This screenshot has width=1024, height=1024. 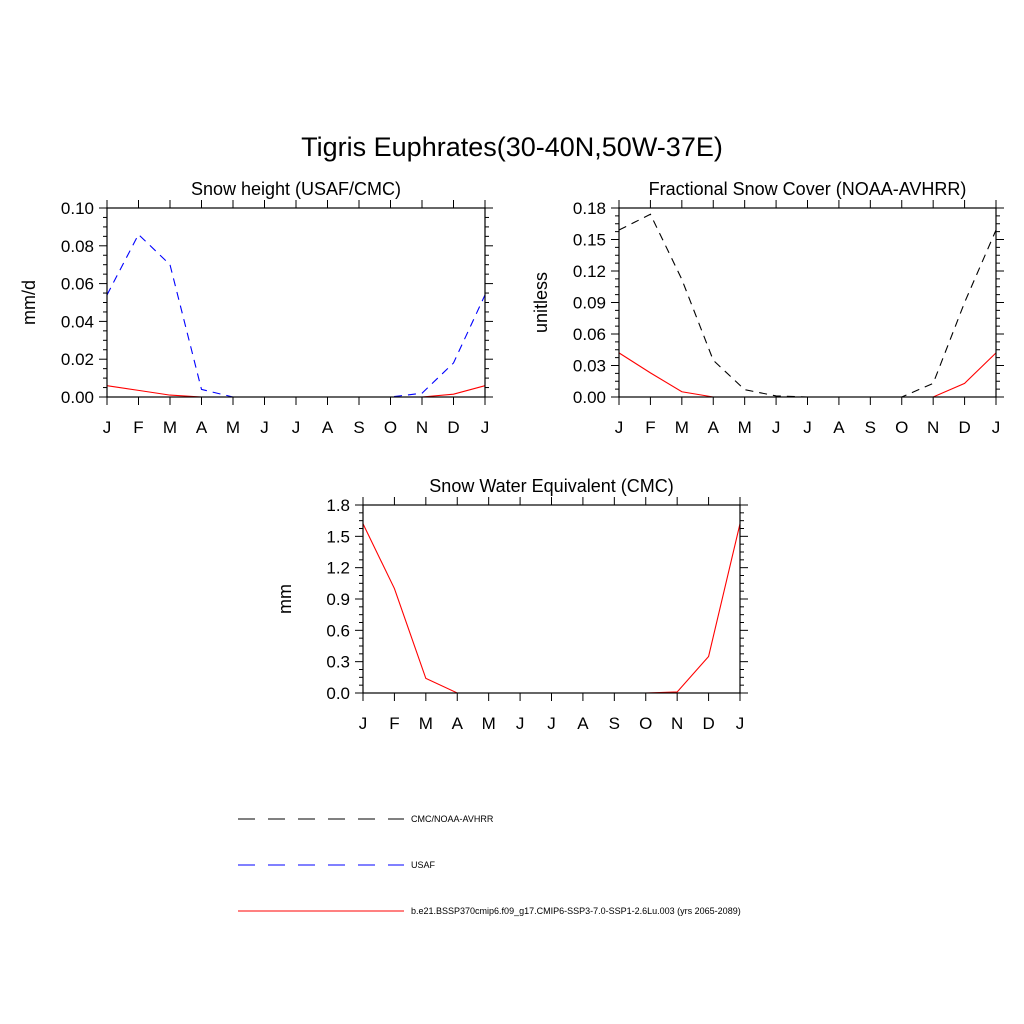 What do you see at coordinates (338, 568) in the screenshot?
I see `y-tick-label: 1.2` at bounding box center [338, 568].